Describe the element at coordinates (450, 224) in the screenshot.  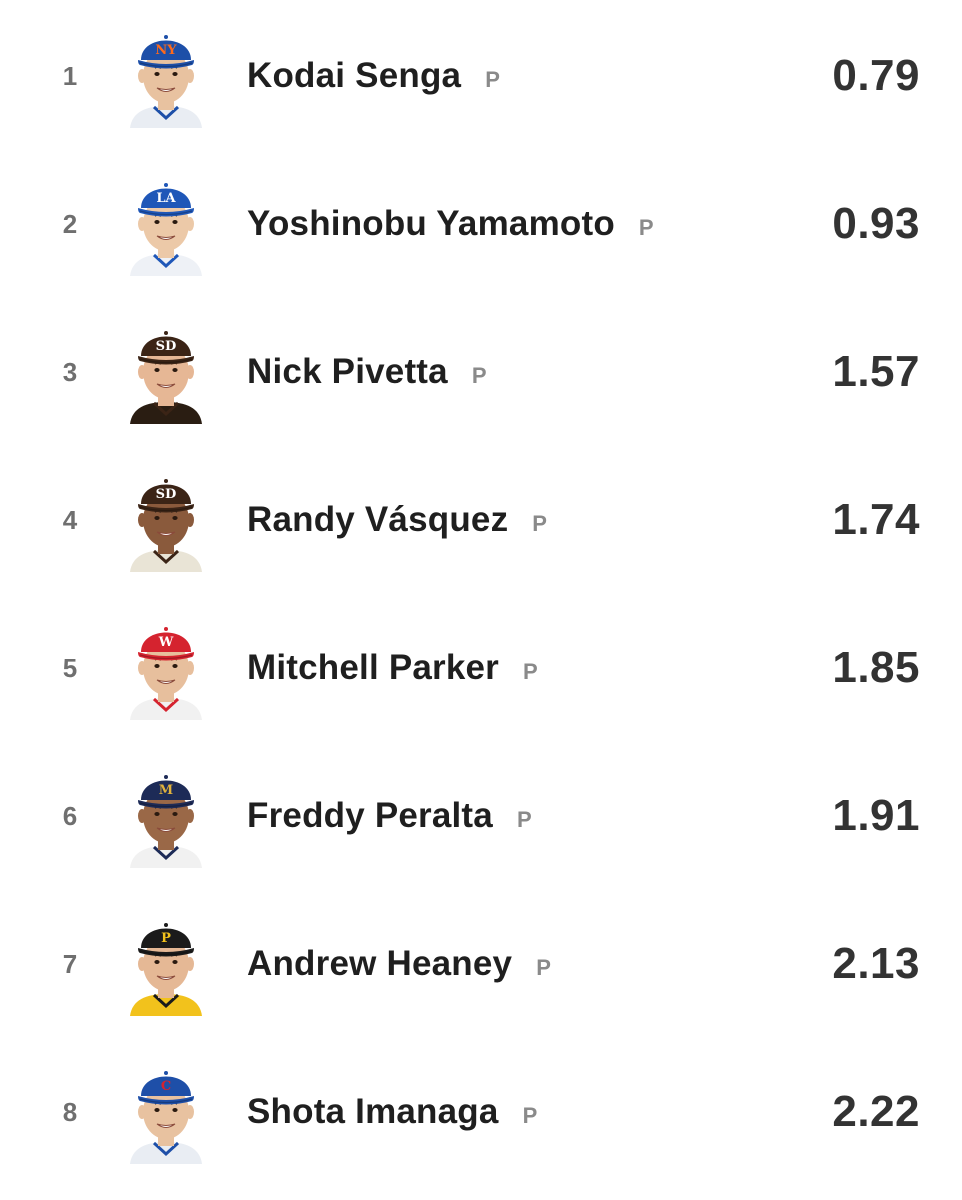
I see `player-name: Yoshinobu Yamamoto P` at that location.